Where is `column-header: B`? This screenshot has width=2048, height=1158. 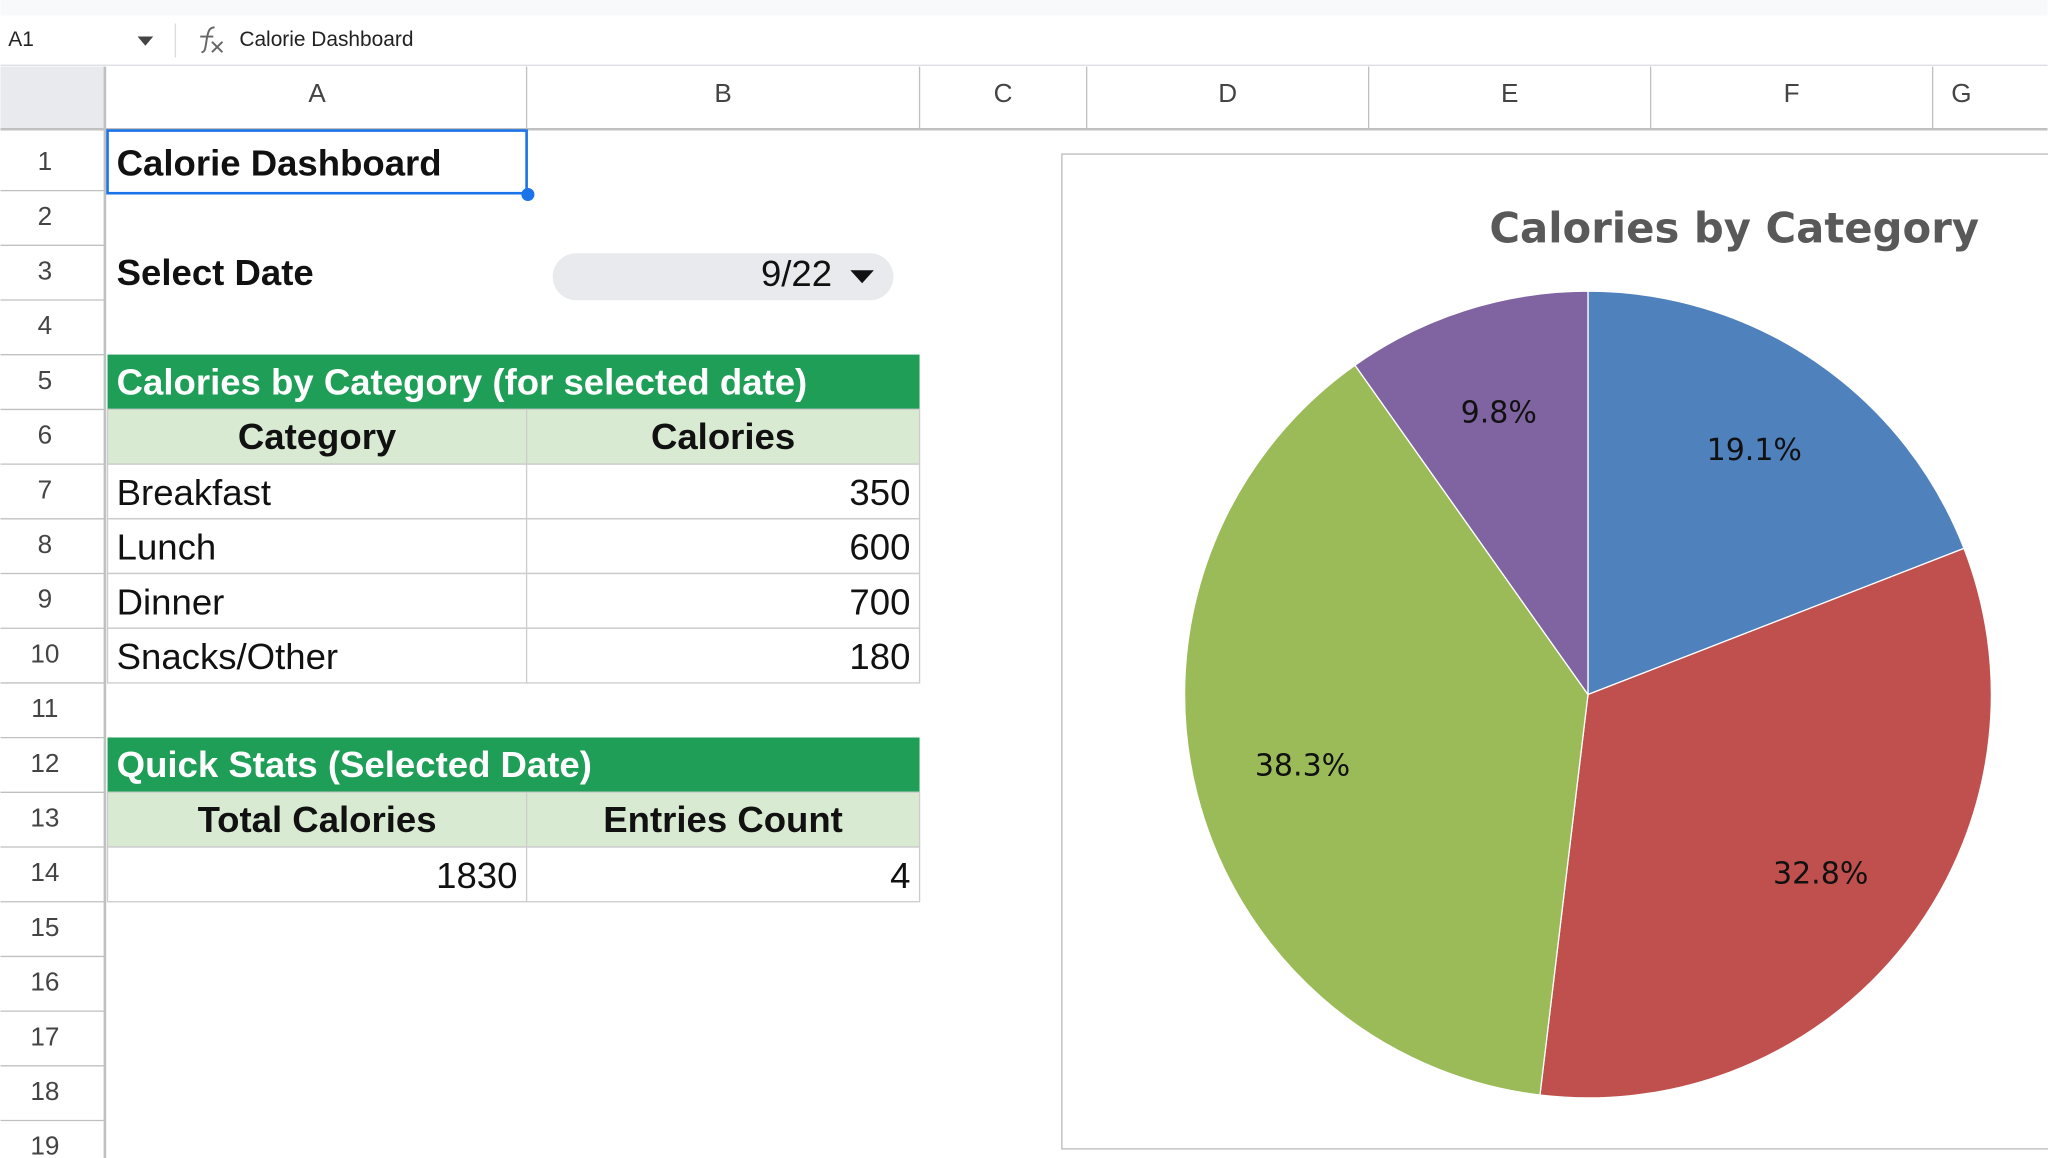 column-header: B is located at coordinates (722, 93).